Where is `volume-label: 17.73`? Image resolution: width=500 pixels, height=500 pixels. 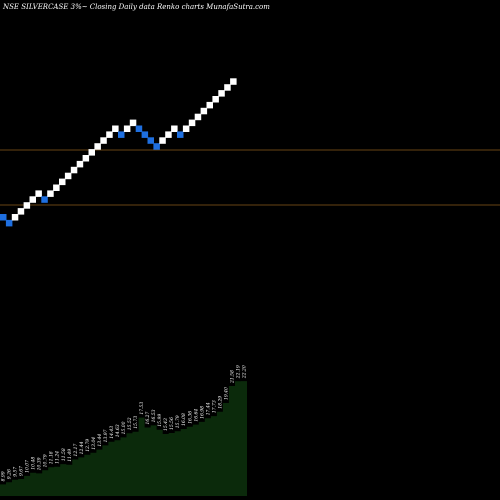
volume-label: 17.73 is located at coordinates (214, 406).